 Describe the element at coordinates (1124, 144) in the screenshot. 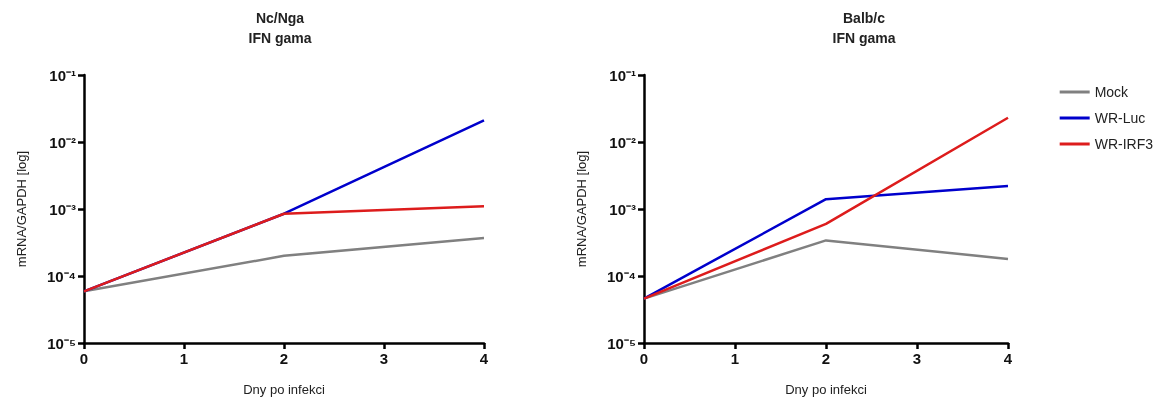

I see `legend-label: WR-IRF3` at that location.